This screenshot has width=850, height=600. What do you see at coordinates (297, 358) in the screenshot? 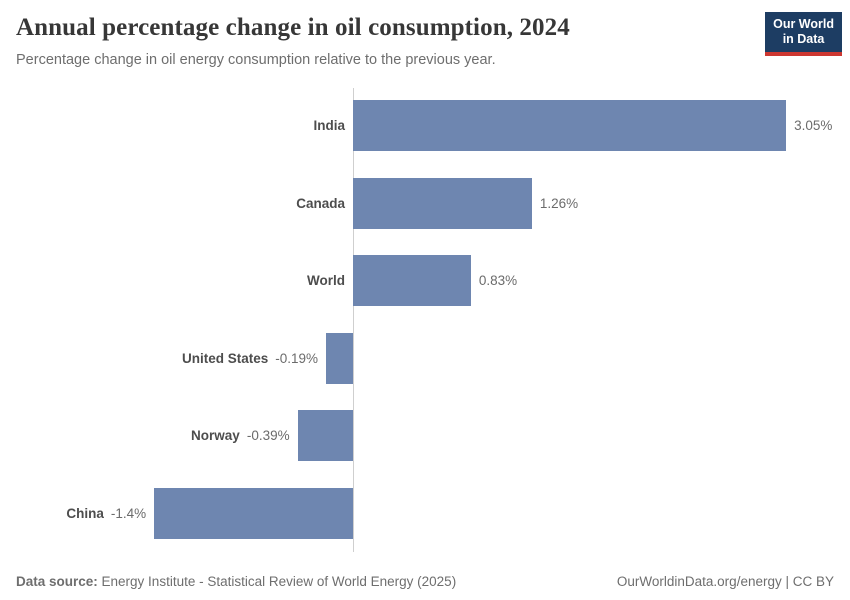
I see `value-label: -0.19%` at bounding box center [297, 358].